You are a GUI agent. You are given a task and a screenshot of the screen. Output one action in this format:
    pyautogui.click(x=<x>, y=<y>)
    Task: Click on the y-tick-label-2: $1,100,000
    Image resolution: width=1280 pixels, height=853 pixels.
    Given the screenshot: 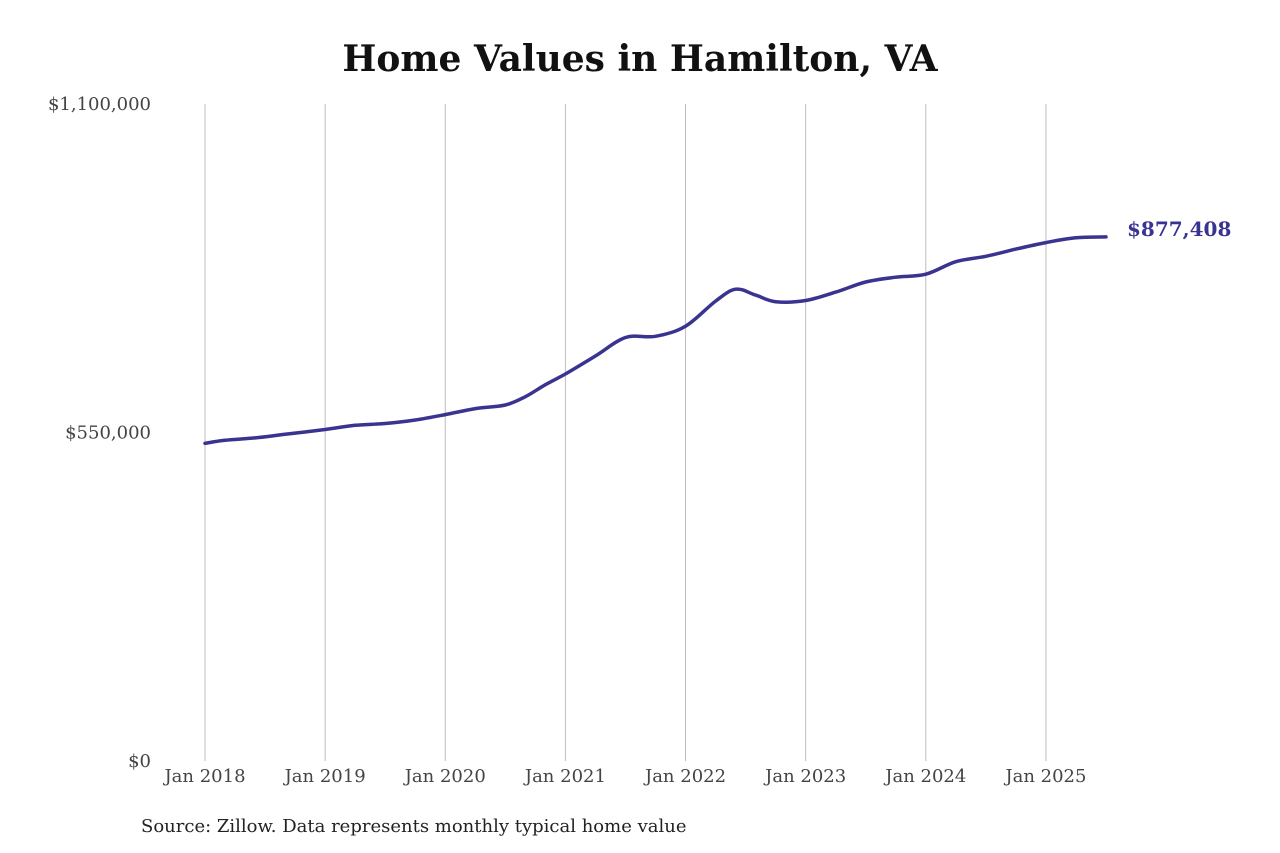 What is the action you would take?
    pyautogui.click(x=99, y=104)
    